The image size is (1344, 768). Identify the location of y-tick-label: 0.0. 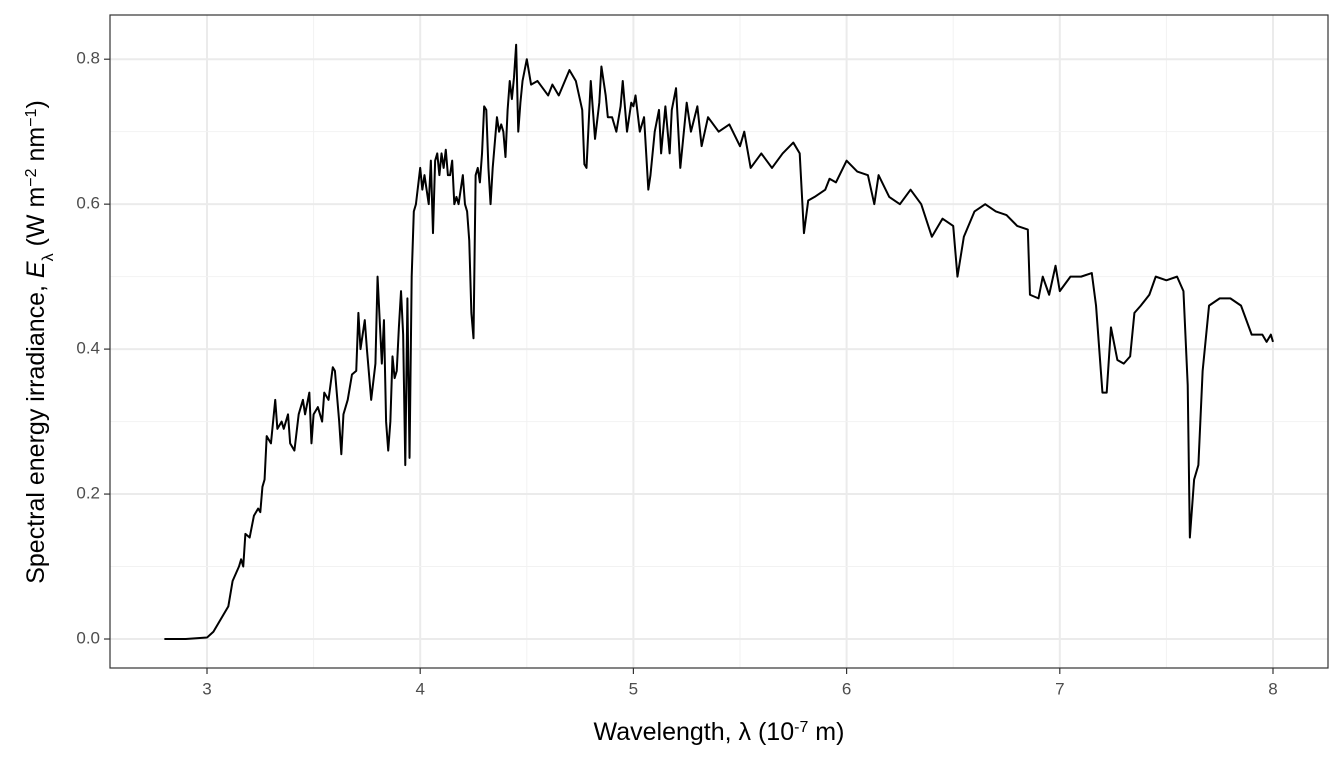
(88, 637).